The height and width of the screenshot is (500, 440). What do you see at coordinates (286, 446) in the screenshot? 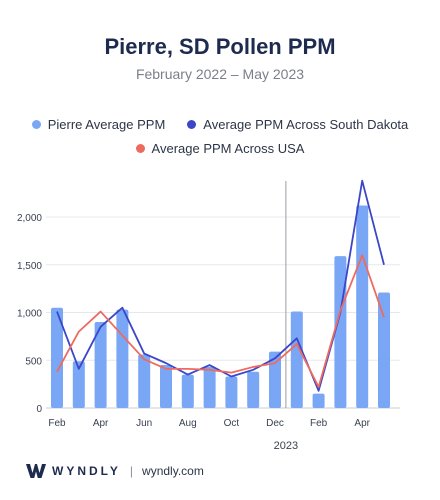
I see `year-label: 2023` at bounding box center [286, 446].